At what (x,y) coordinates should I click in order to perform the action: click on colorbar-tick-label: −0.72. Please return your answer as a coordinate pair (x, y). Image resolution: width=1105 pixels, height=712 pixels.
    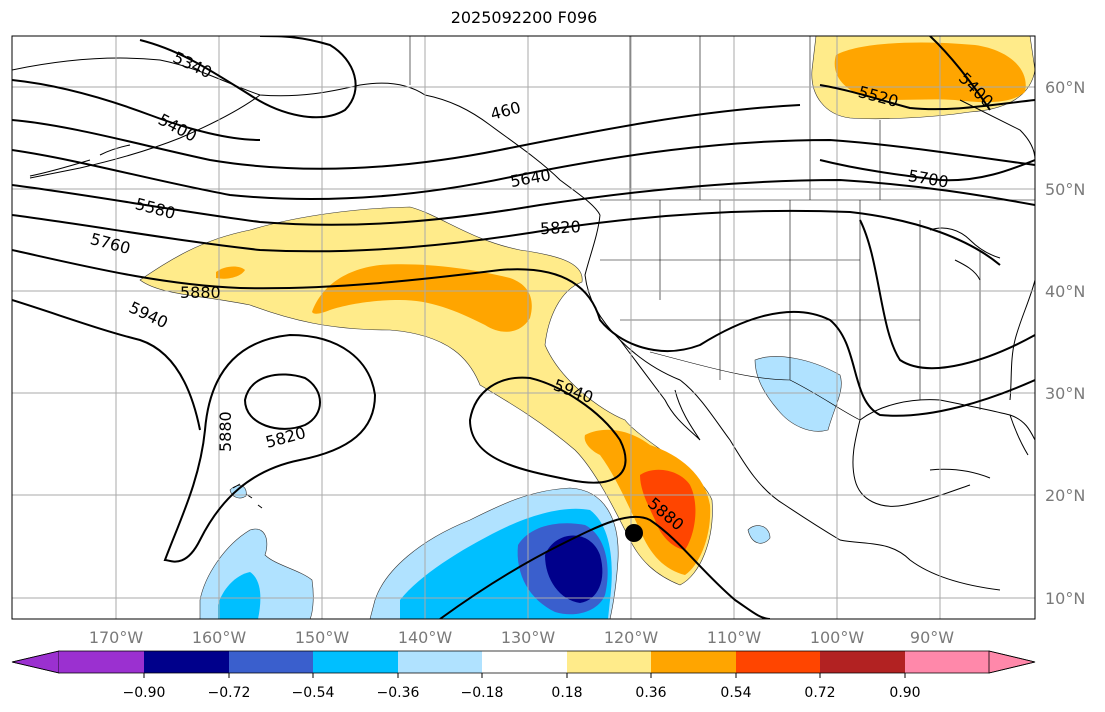
    Looking at the image, I should click on (229, 693).